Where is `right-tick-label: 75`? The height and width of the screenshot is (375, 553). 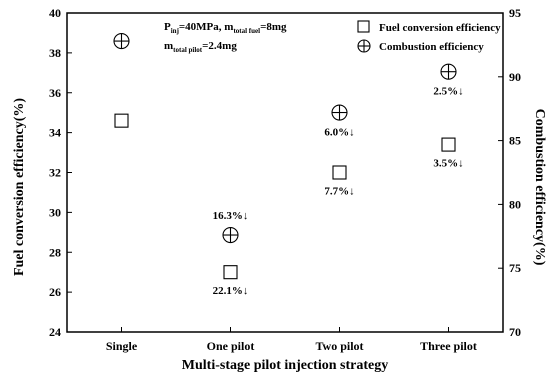 right-tick-label: 75 is located at coordinates (515, 268).